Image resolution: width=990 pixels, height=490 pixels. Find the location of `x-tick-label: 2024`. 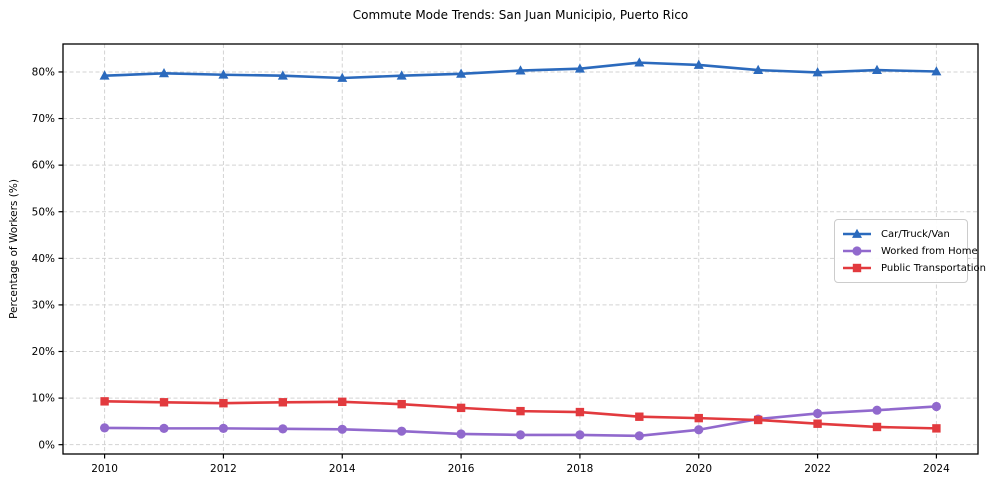

x-tick-label: 2024 is located at coordinates (936, 469).